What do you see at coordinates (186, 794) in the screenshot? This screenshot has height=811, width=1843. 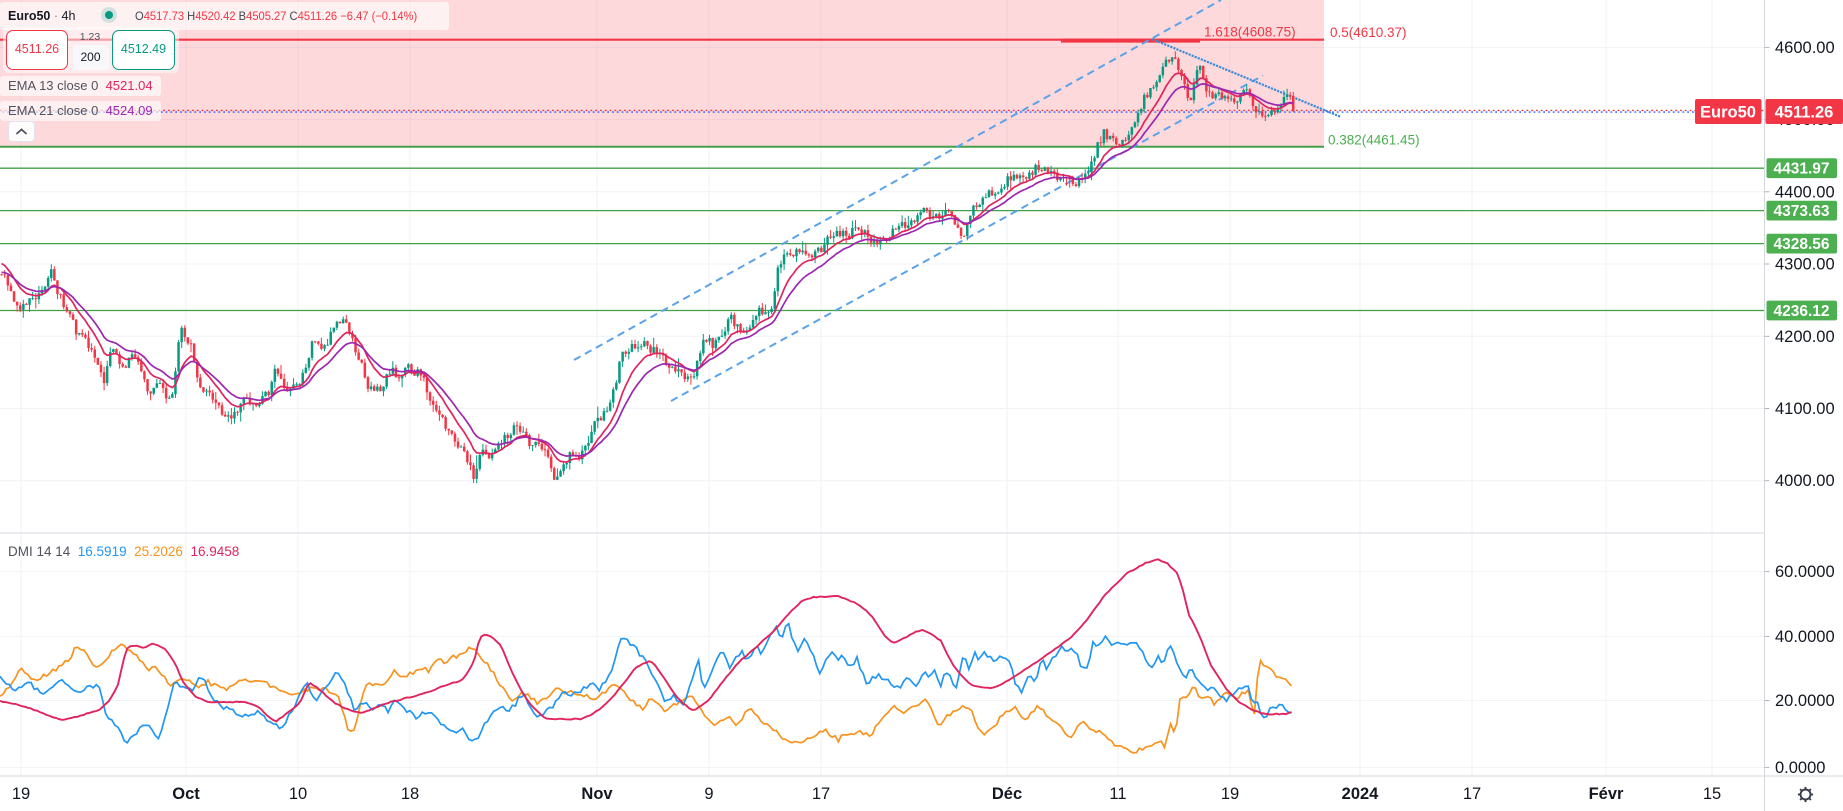 I see `svg-text: Oct` at bounding box center [186, 794].